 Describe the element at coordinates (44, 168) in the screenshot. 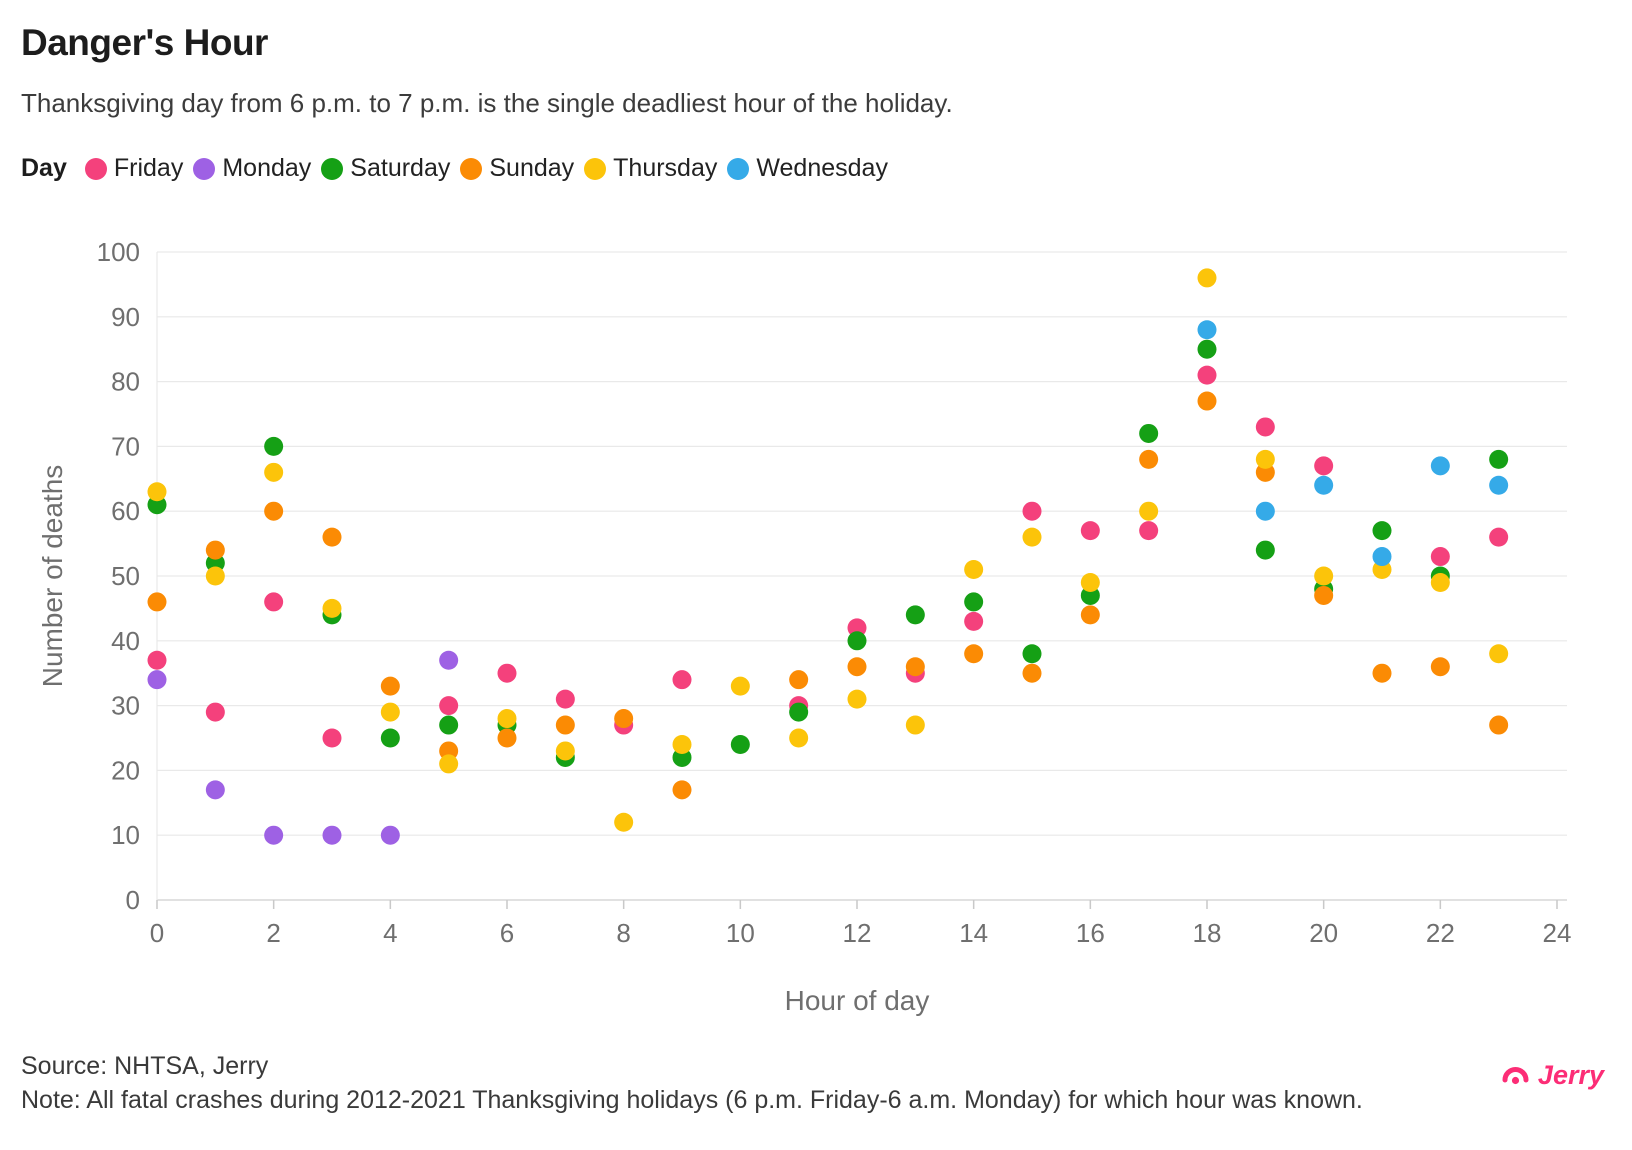

I see `legend-label: Day` at that location.